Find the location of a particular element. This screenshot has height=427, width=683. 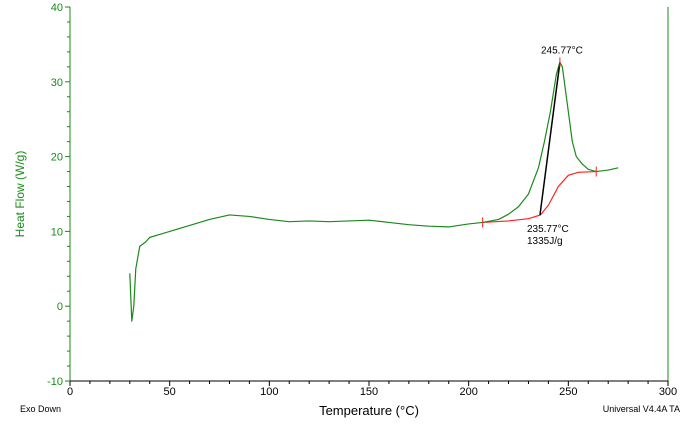

x-tick-label: 200 is located at coordinates (468, 392).